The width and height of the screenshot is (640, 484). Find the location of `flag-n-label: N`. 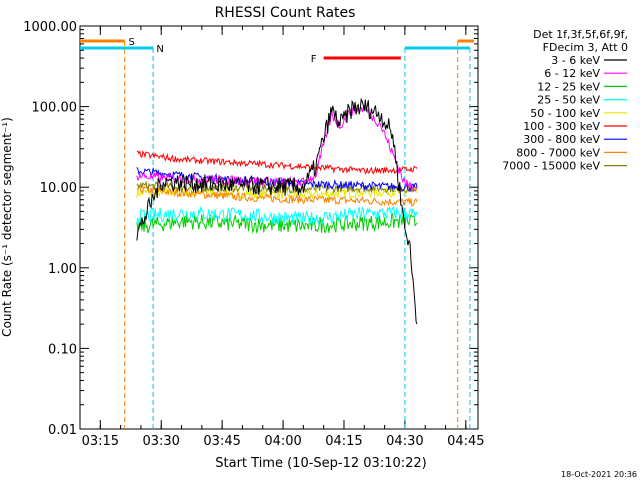

flag-n-label: N is located at coordinates (159, 49).